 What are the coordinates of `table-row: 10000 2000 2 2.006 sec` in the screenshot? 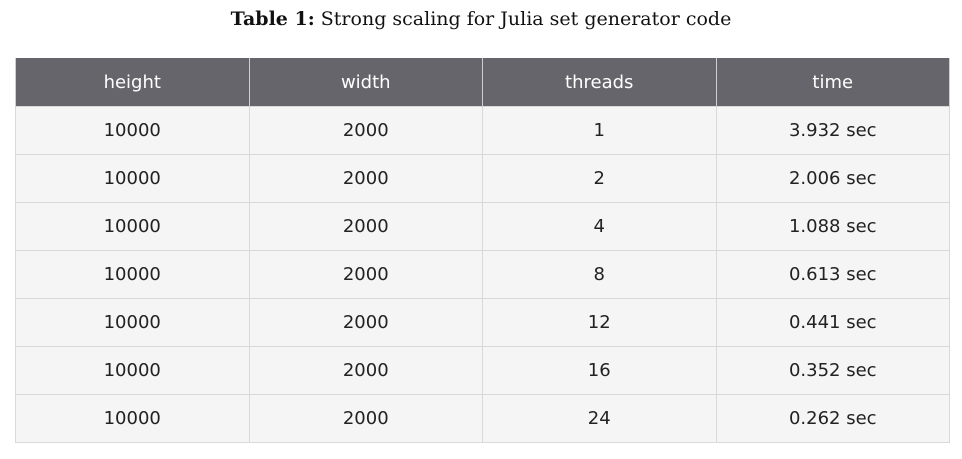 It's located at (482, 178).